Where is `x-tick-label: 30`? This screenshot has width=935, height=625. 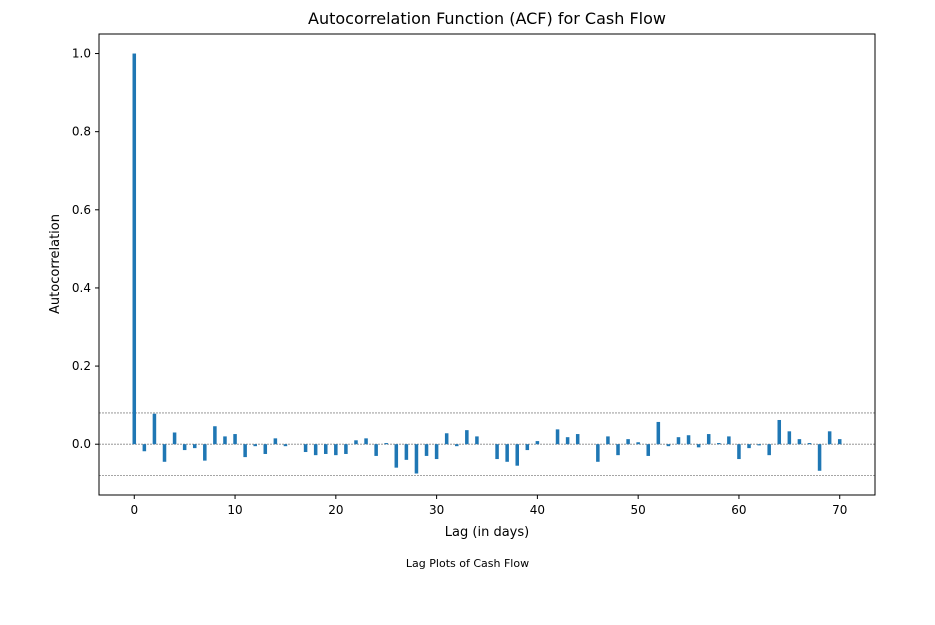 x-tick-label: 30 is located at coordinates (436, 510).